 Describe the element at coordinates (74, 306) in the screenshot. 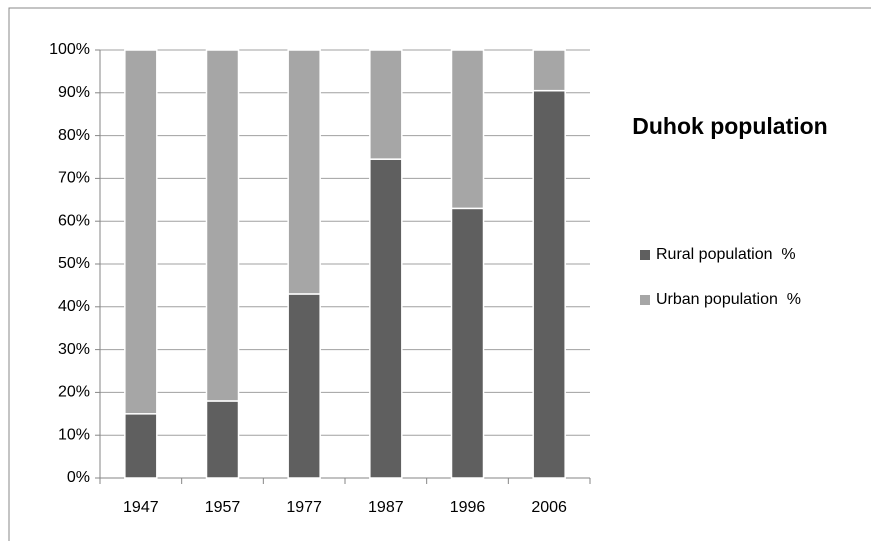

I see `y-tick-label: 40%` at that location.